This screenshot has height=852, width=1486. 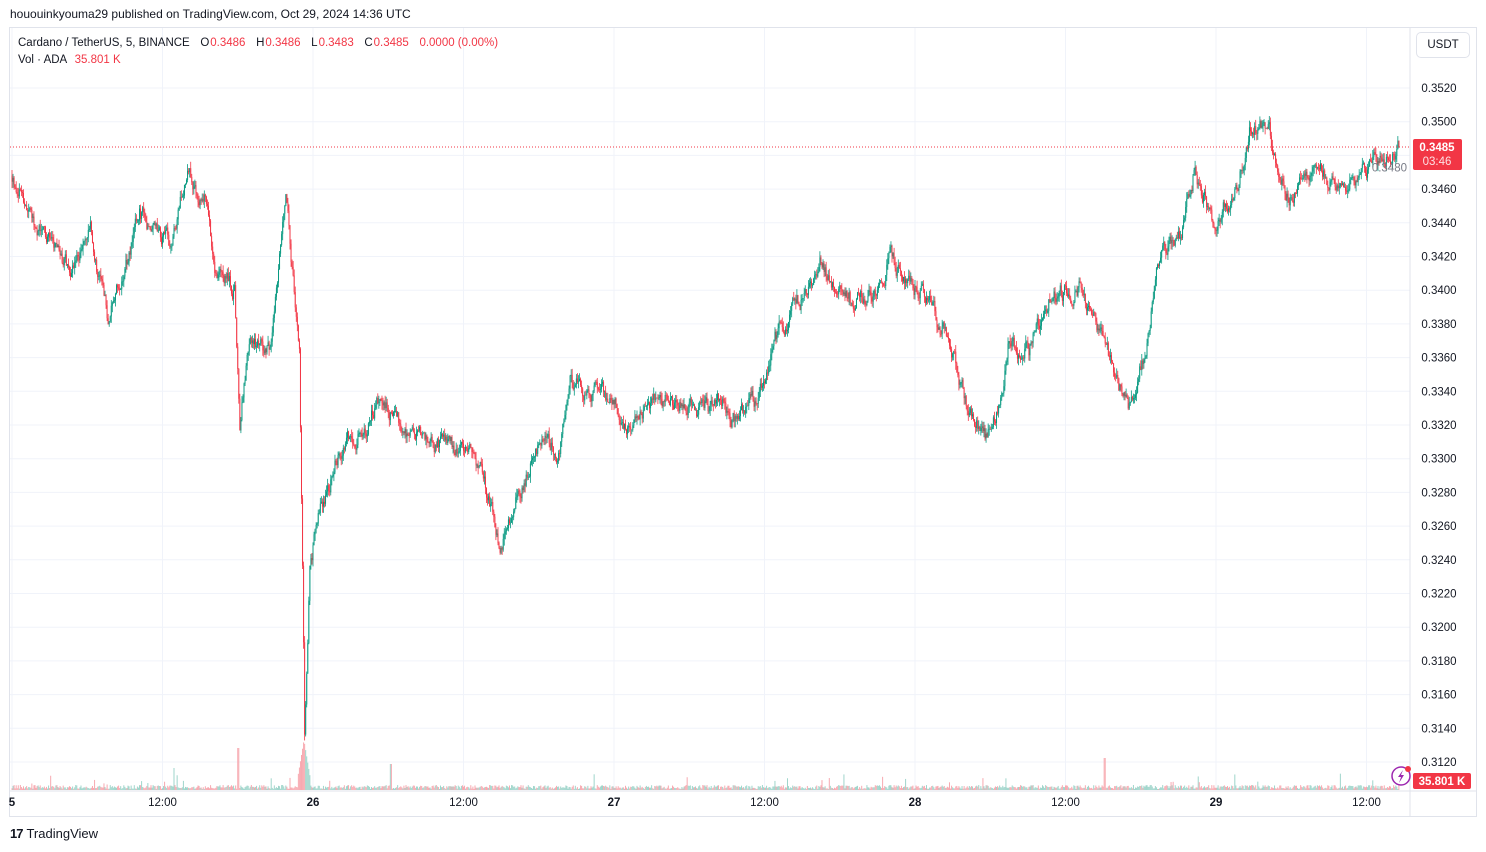 What do you see at coordinates (1443, 45) in the screenshot?
I see `currency-button: USDT` at bounding box center [1443, 45].